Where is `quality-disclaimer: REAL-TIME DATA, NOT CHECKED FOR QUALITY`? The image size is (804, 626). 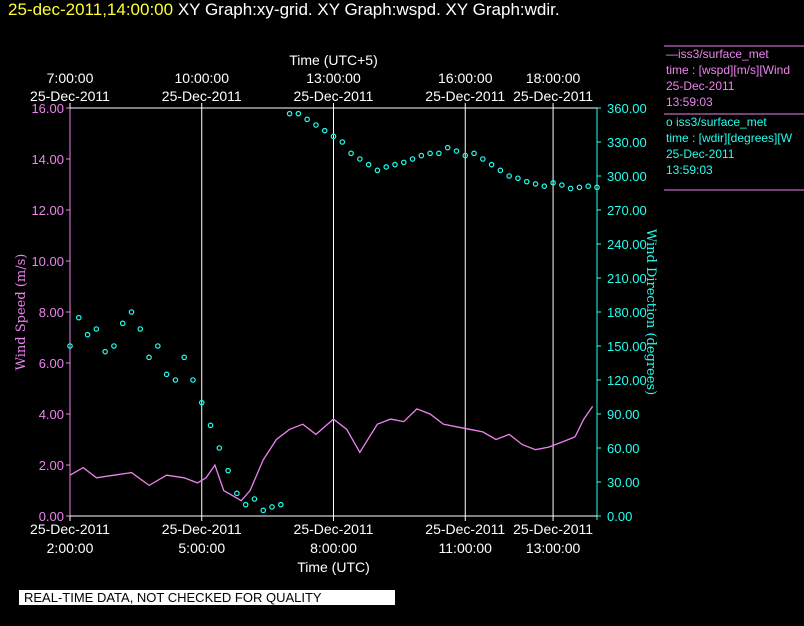
quality-disclaimer: REAL-TIME DATA, NOT CHECKED FOR QUALITY is located at coordinates (207, 597).